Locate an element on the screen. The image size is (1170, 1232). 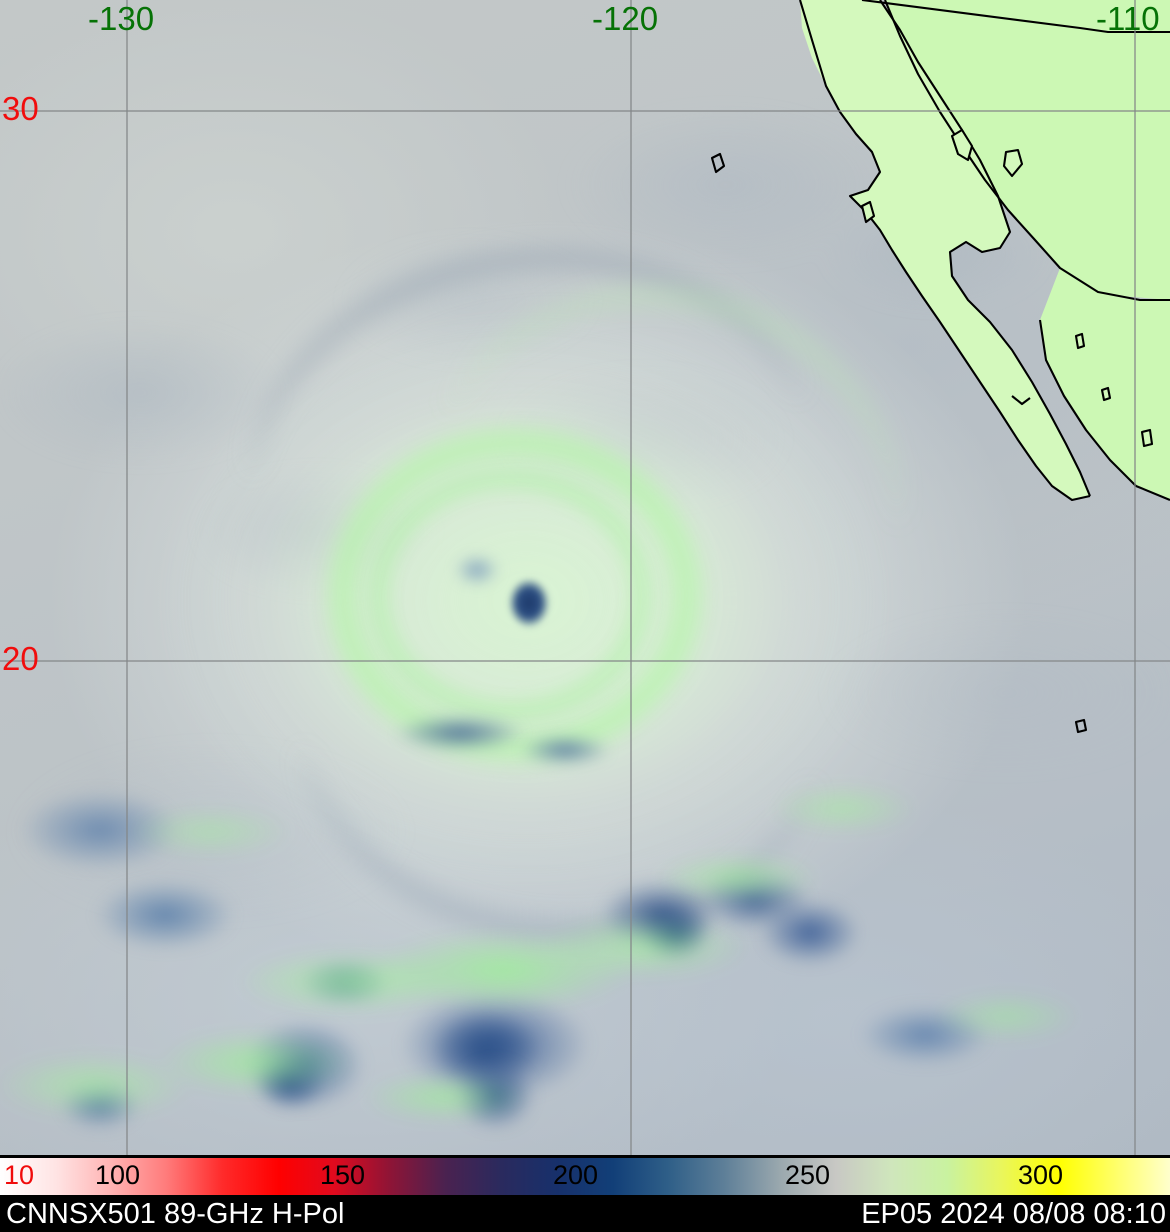
colorbar-gradient is located at coordinates (585, 1176).